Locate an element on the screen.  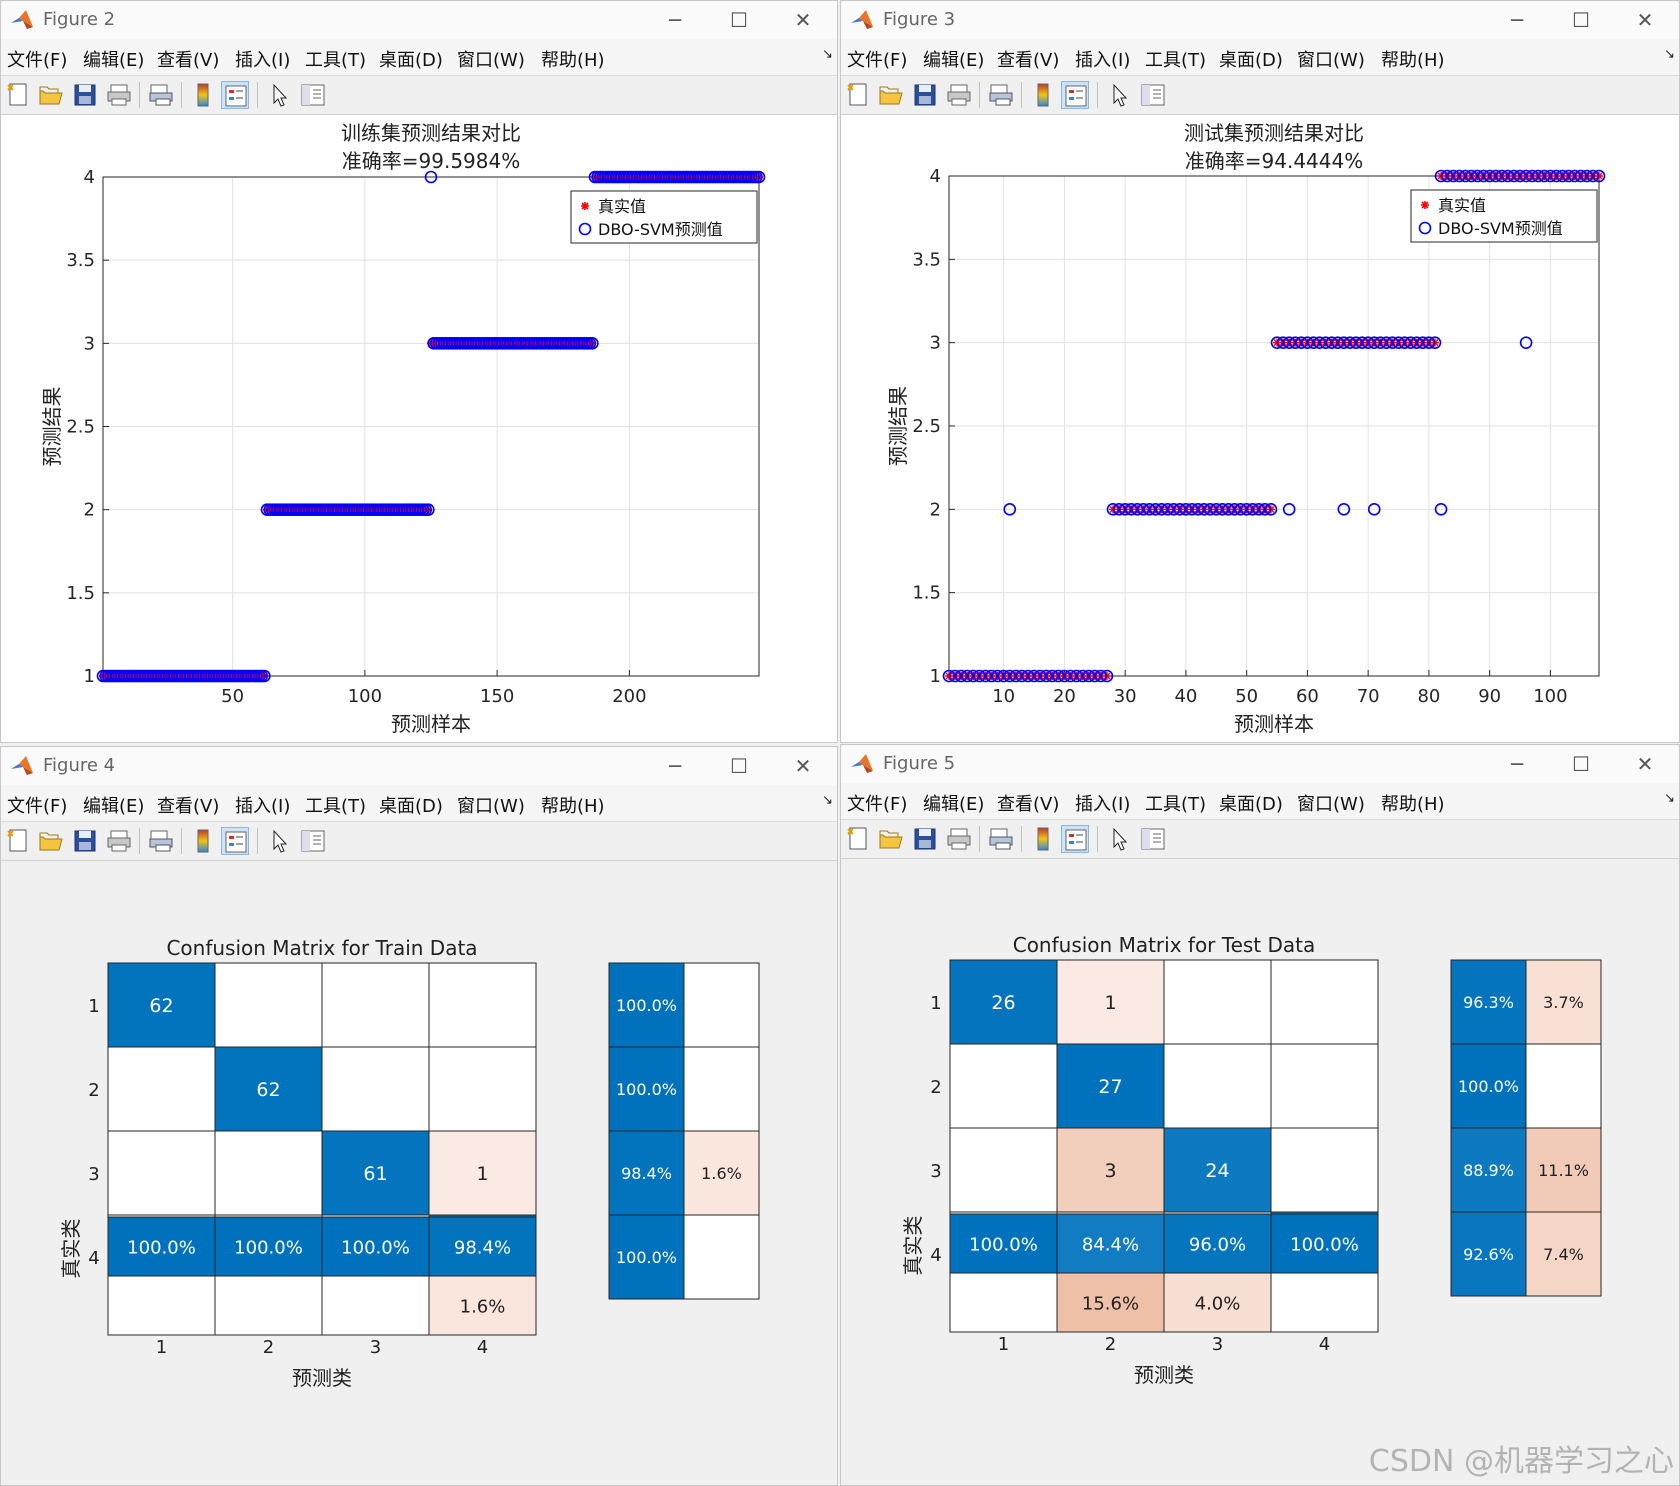
title-bar: Figure 5 ─ ☐ ✕ is located at coordinates (1260, 764).